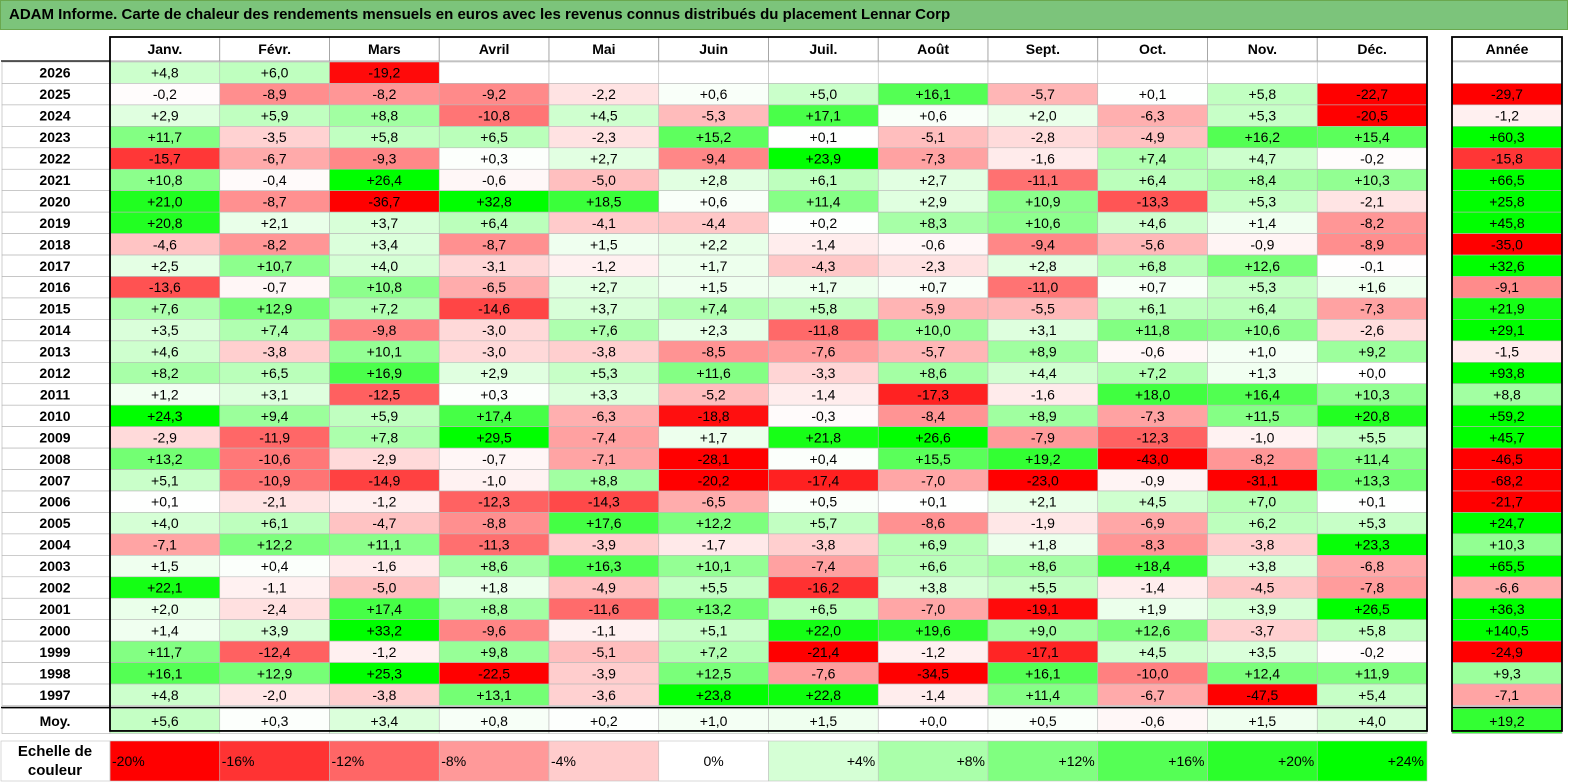 The height and width of the screenshot is (783, 1570). What do you see at coordinates (1372, 695) in the screenshot?
I see `cell-value: +5,4` at bounding box center [1372, 695].